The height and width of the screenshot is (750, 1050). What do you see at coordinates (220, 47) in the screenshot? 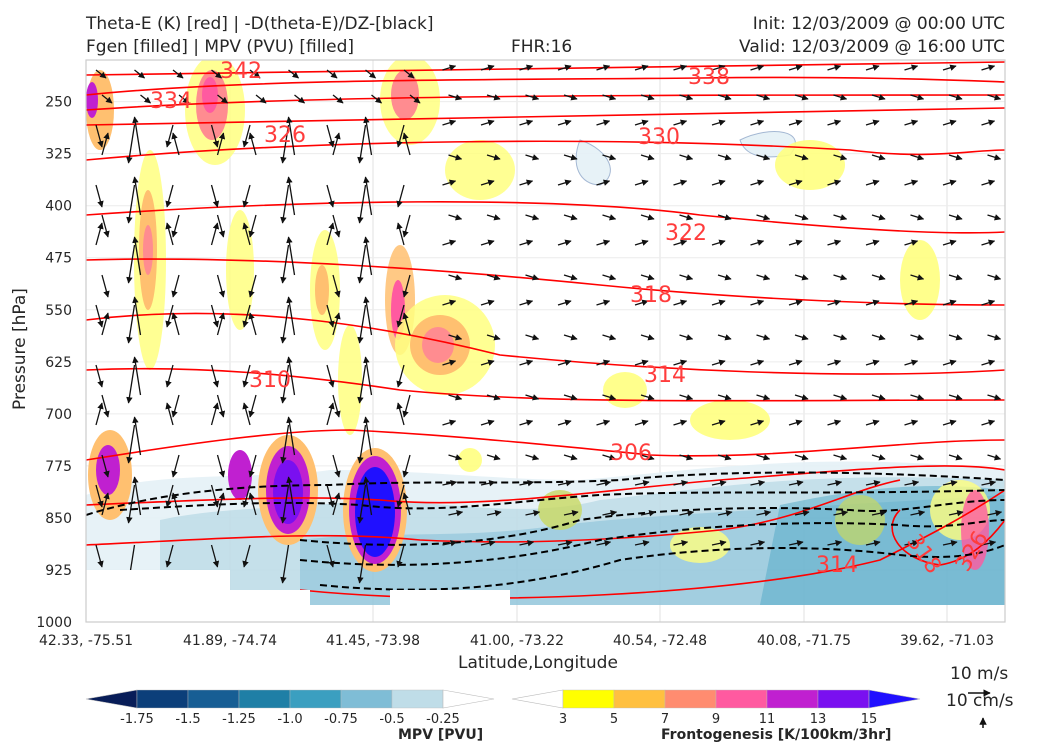
I see `chart-title-line2: Fgen [filled] | MPV (PVU) [filled]` at bounding box center [220, 47].